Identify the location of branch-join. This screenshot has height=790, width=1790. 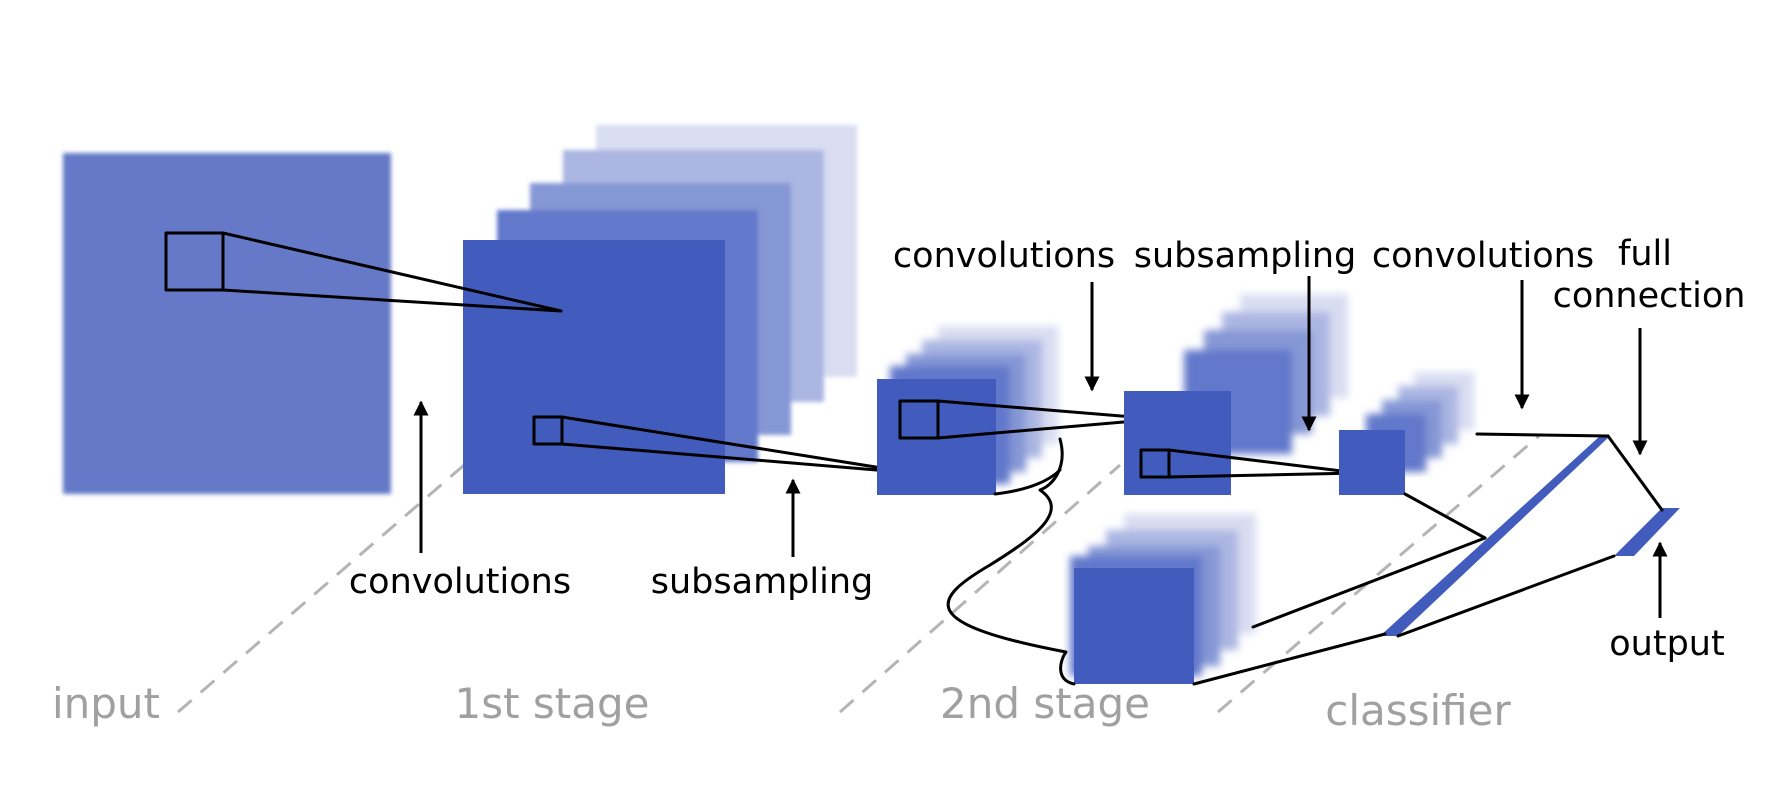
(1027, 482).